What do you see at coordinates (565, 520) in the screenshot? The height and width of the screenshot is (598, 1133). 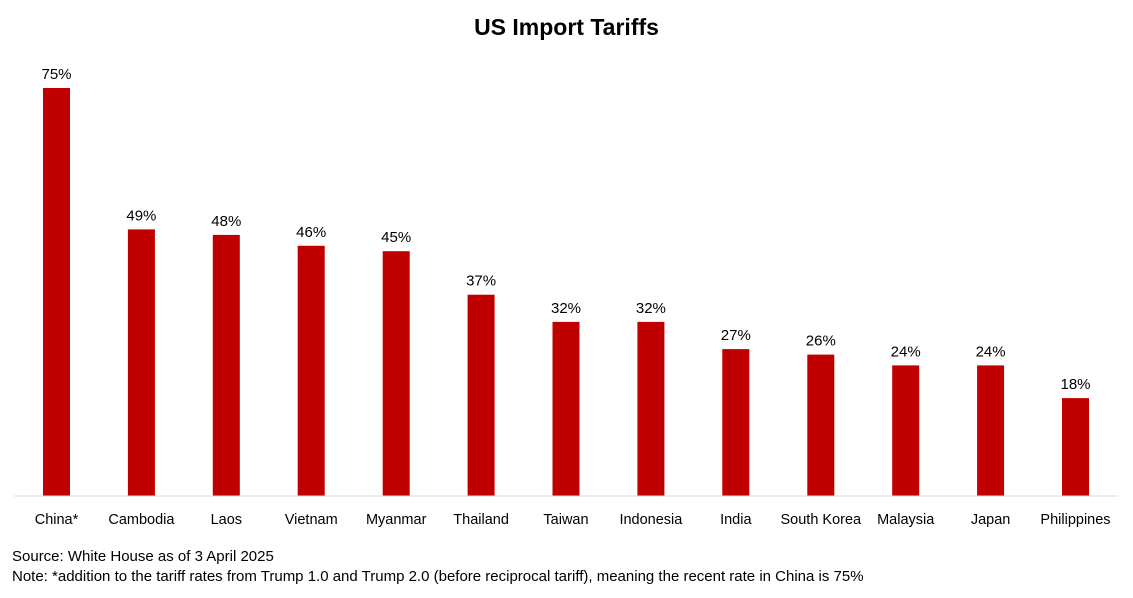 I see `category-label: Taiwan` at bounding box center [565, 520].